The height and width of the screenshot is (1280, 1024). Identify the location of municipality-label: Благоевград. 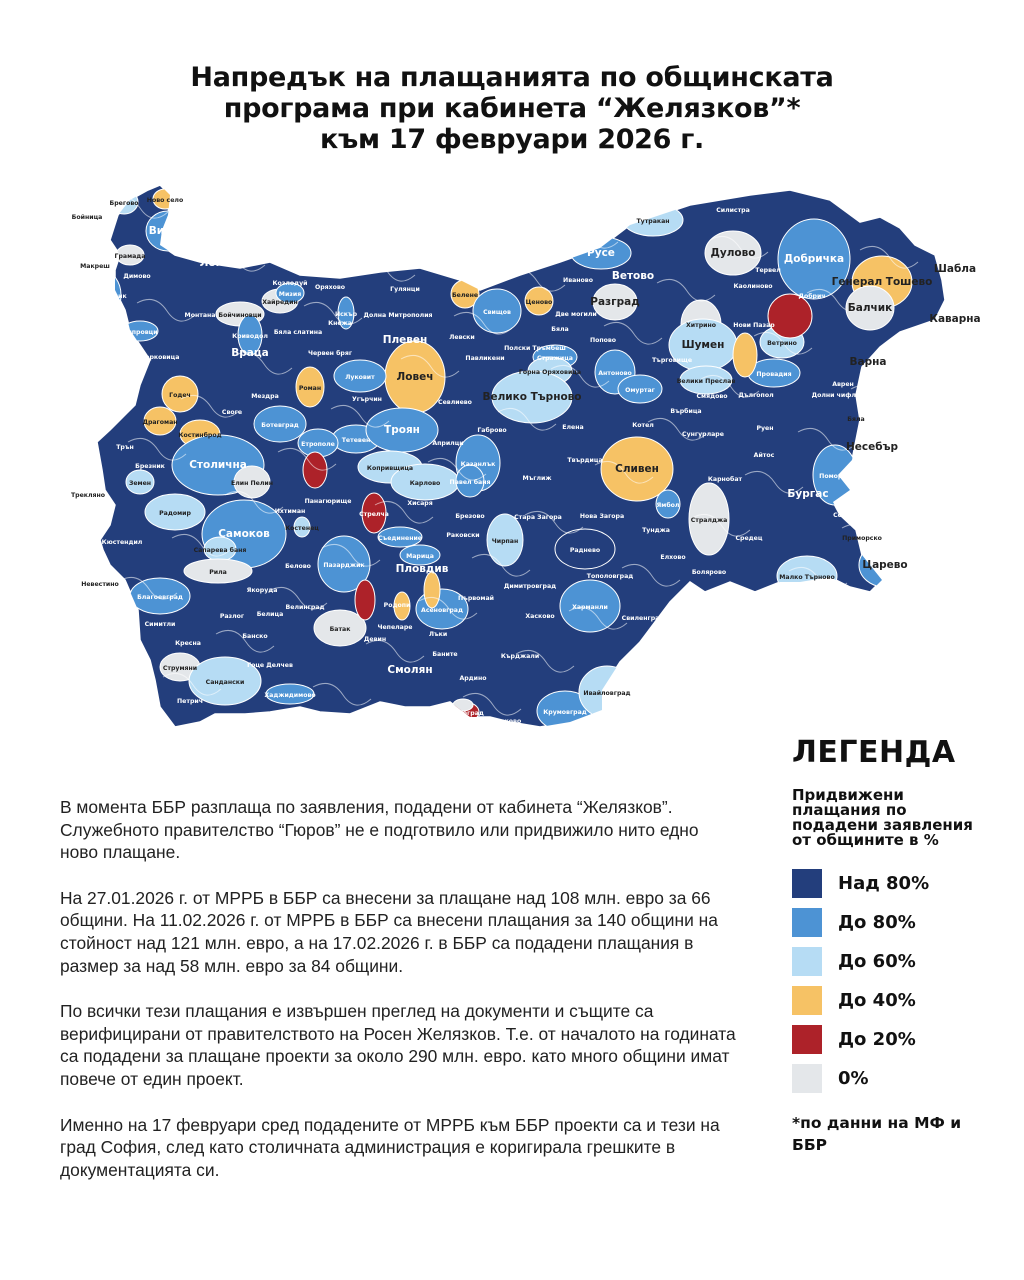
(160, 597).